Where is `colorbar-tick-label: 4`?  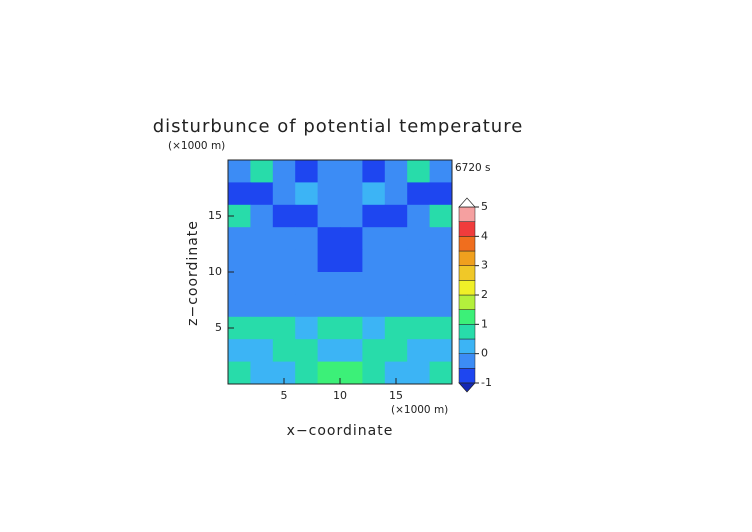 colorbar-tick-label: 4 is located at coordinates (484, 235).